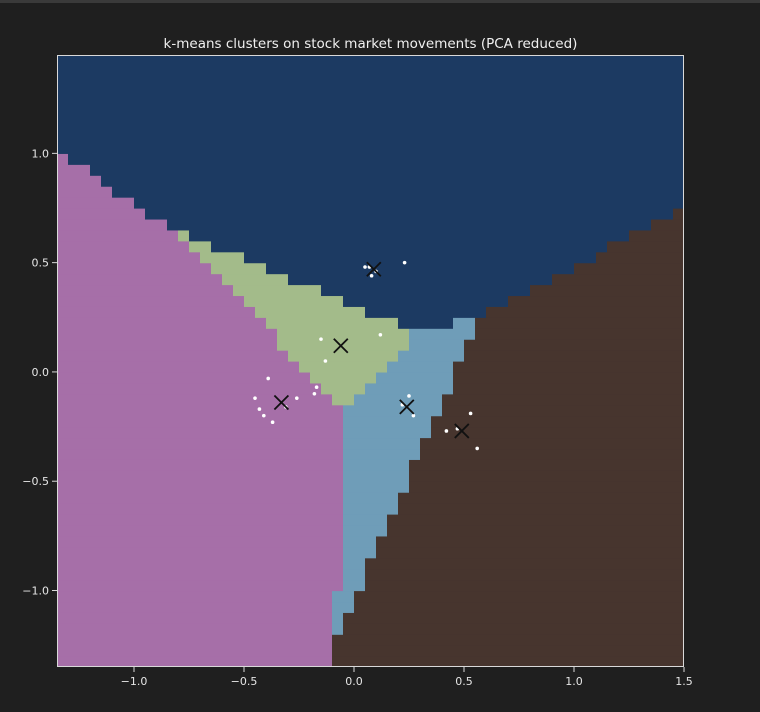  Describe the element at coordinates (39, 372) in the screenshot. I see `y-axis: −1.0−0.50.00.51.0` at that location.